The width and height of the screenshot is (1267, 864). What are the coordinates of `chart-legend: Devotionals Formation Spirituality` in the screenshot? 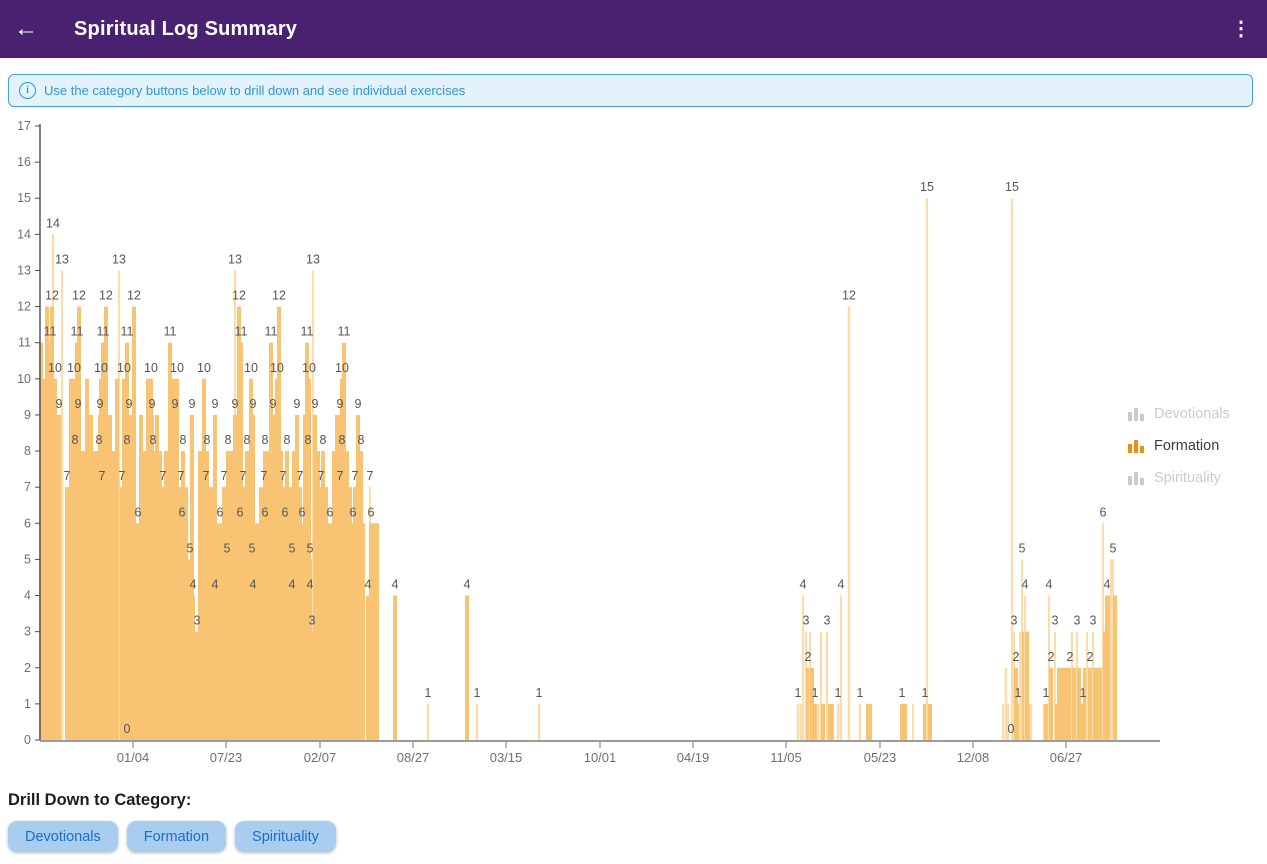 It's located at (1179, 446).